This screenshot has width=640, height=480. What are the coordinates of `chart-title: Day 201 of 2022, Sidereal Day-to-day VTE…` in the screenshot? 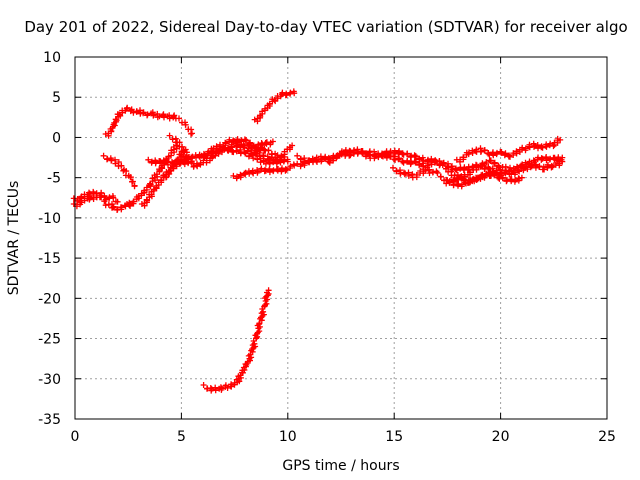 It's located at (325, 27).